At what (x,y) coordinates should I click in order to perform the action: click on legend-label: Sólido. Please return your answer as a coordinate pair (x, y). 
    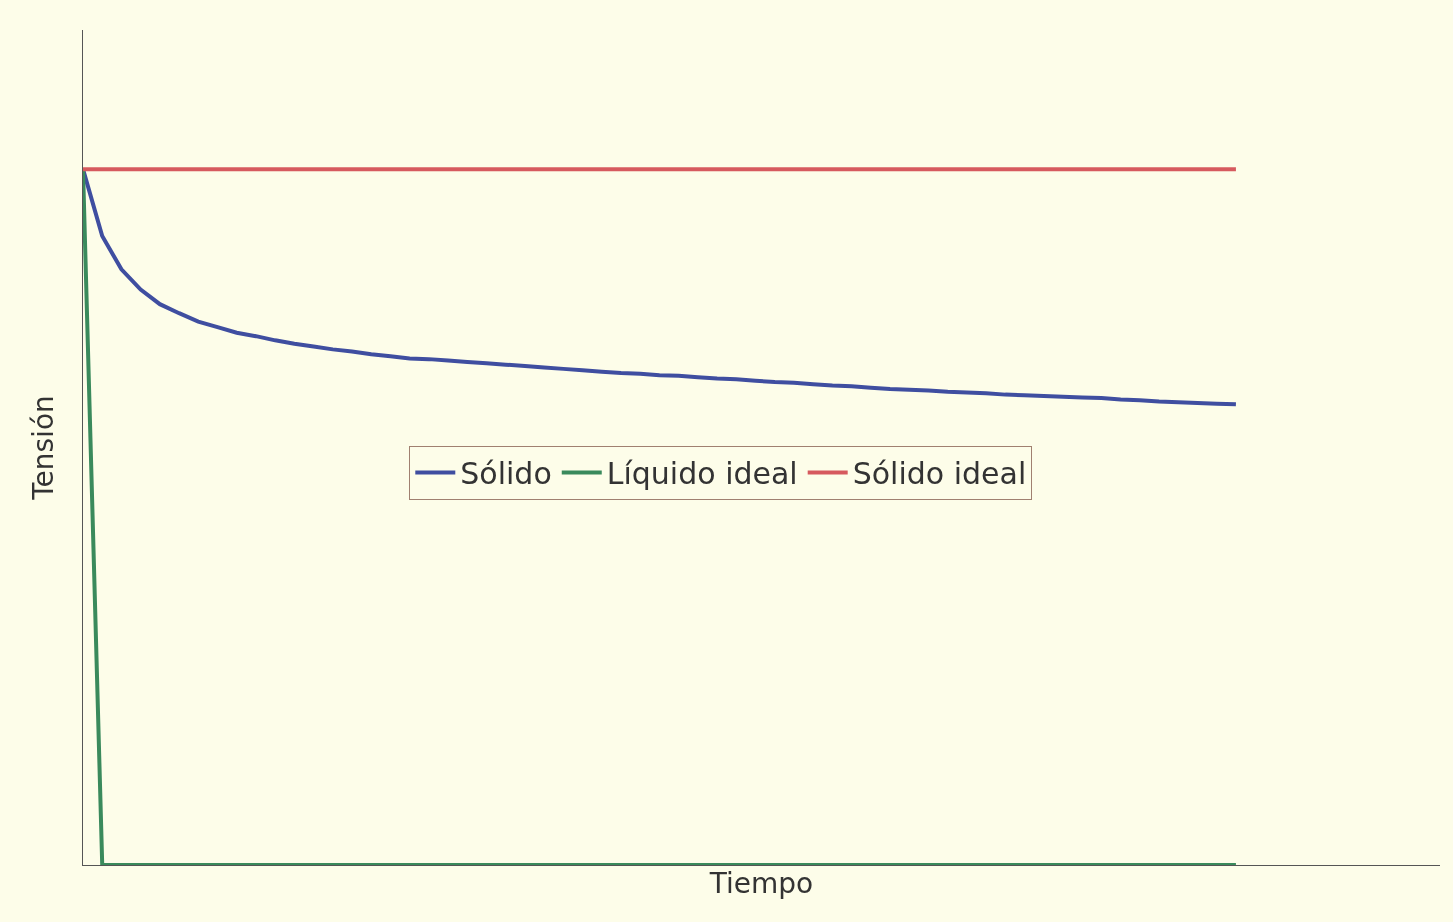
    Looking at the image, I should click on (506, 474).